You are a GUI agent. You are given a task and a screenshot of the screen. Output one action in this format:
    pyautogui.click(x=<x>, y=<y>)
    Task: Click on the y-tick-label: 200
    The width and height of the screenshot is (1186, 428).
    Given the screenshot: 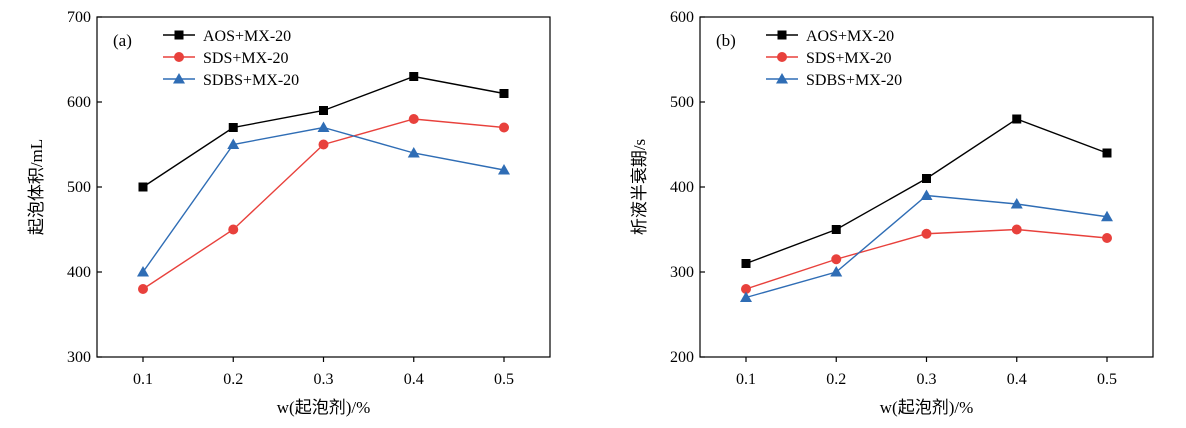 What is the action you would take?
    pyautogui.click(x=682, y=357)
    